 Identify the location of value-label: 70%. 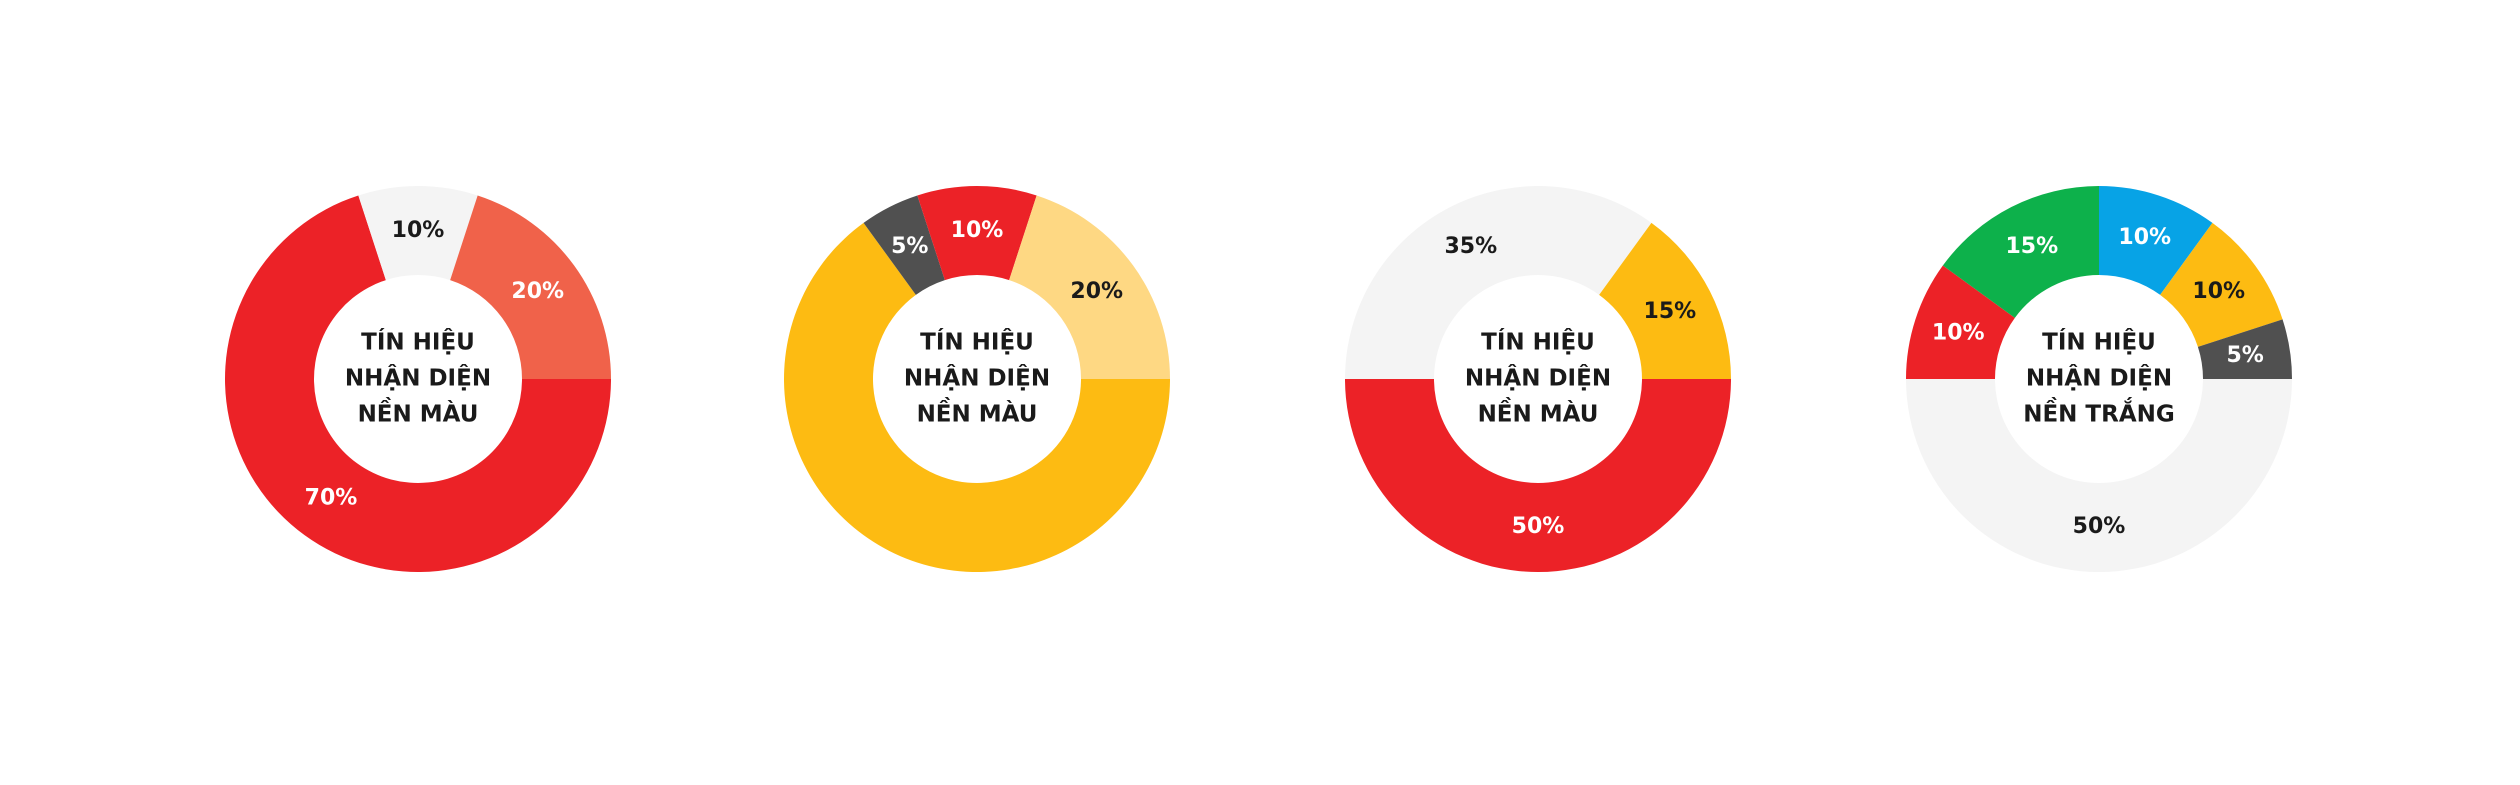
(331, 498).